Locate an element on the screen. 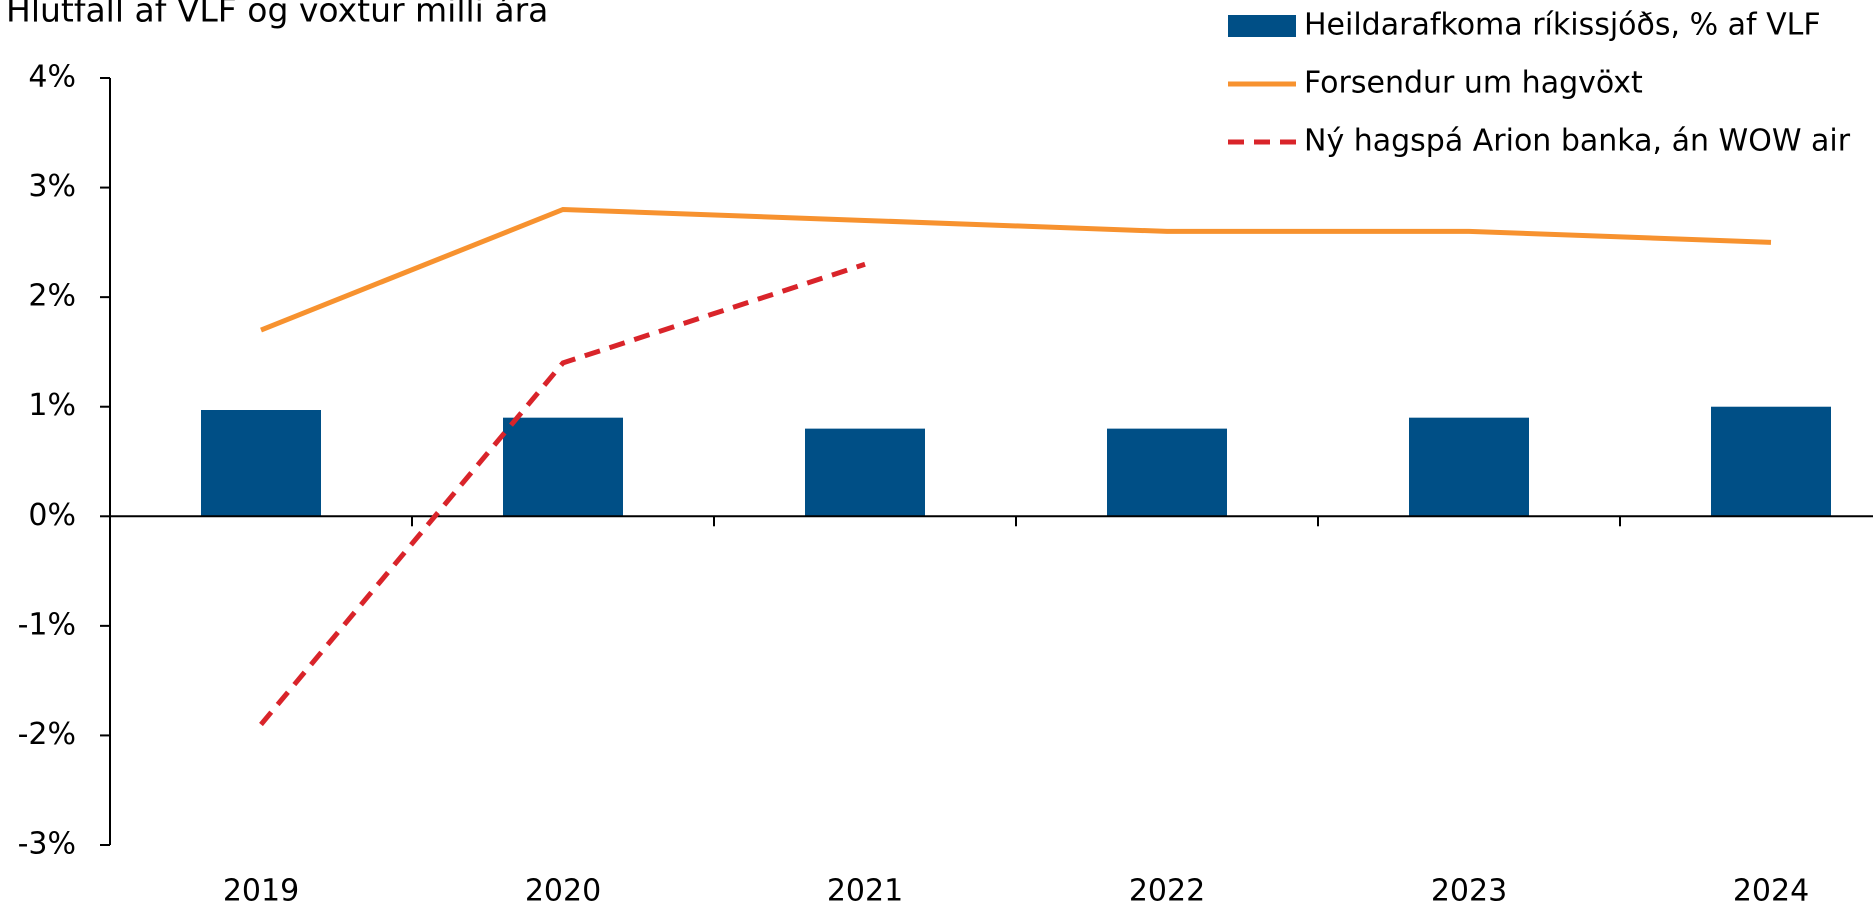 The image size is (1873, 913). y-tick-label: 2% is located at coordinates (52, 296).